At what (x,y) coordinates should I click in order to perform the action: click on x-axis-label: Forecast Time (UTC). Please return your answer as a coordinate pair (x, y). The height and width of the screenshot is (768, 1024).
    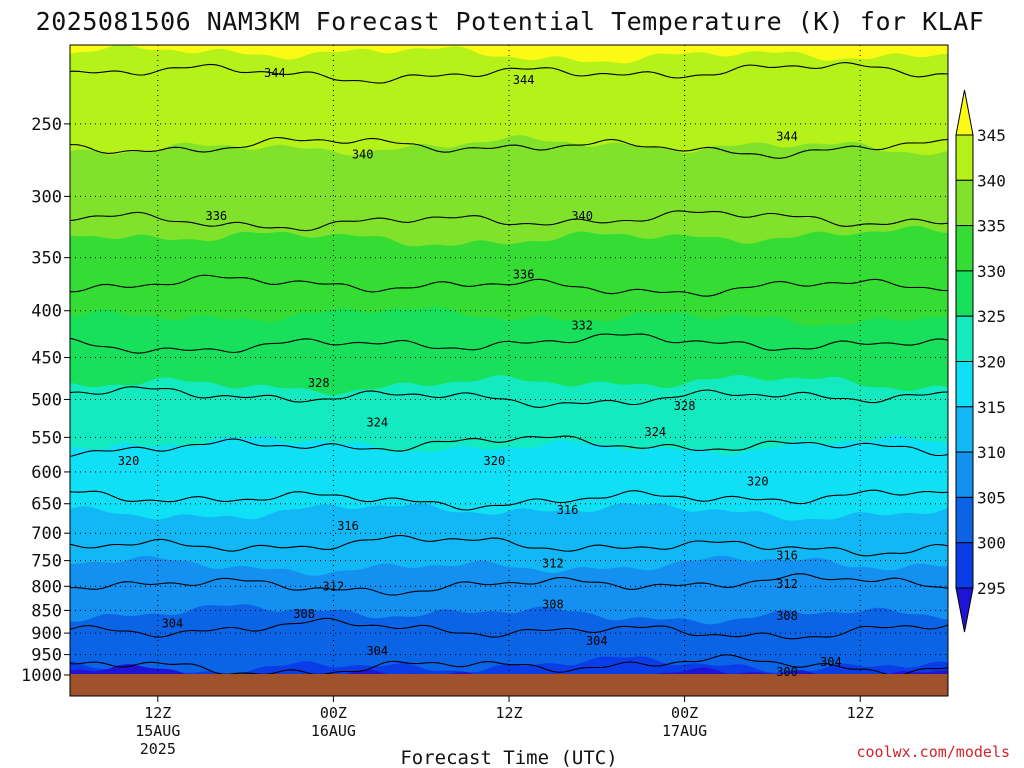
    Looking at the image, I should click on (508, 757).